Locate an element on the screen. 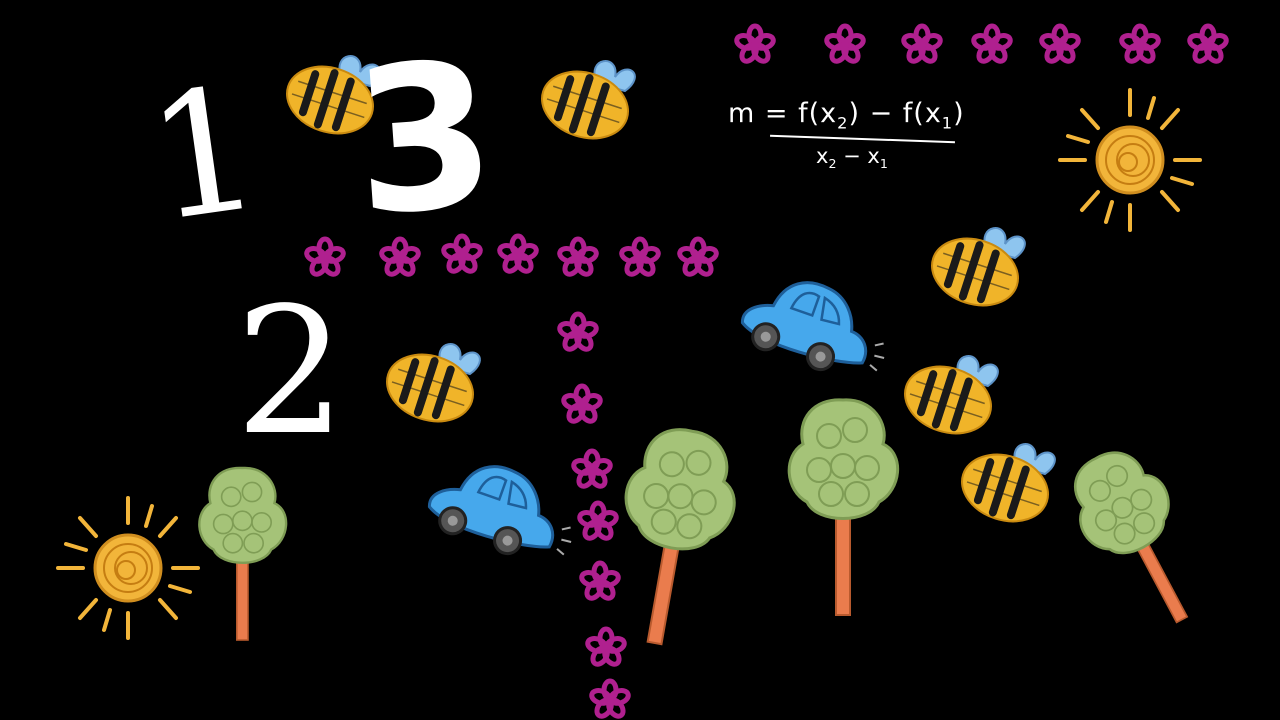  formula-lhs: m is located at coordinates (742, 113).